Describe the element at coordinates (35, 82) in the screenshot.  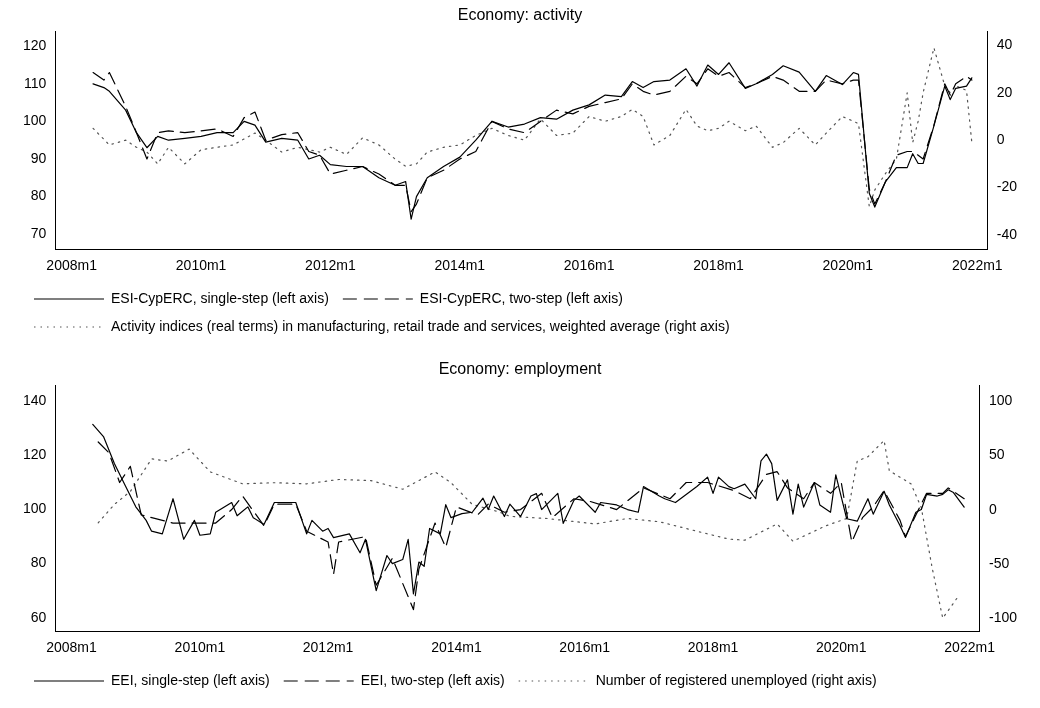
I see `y-tick-label: 110` at that location.